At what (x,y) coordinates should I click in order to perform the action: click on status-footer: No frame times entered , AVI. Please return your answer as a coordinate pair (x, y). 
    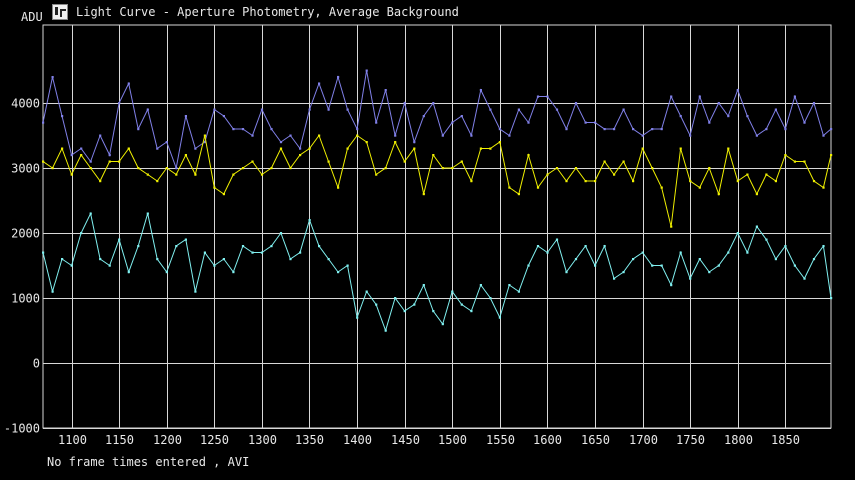
    Looking at the image, I should click on (148, 462).